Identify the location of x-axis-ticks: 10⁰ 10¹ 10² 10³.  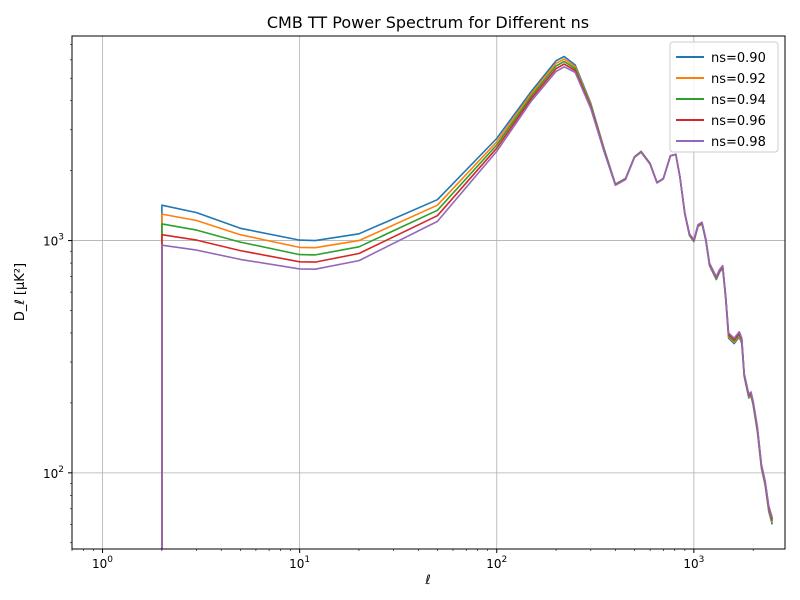
(398, 560).